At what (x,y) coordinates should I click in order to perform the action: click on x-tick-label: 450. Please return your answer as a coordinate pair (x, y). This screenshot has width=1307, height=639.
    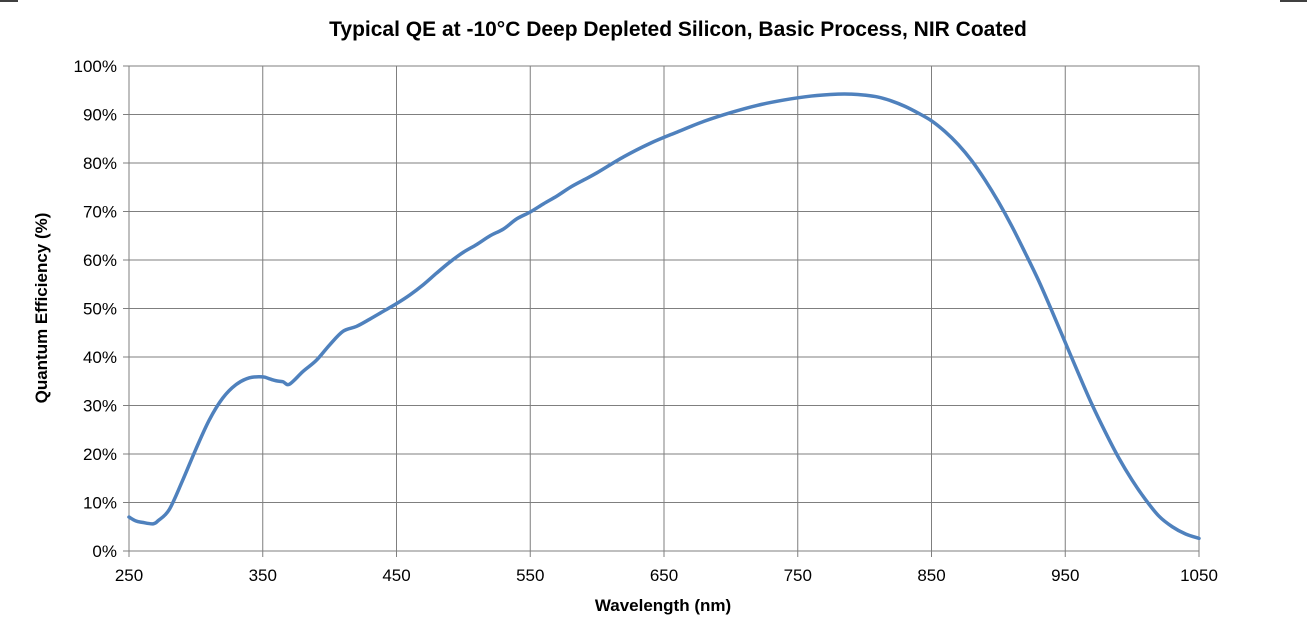
    Looking at the image, I should click on (396, 575).